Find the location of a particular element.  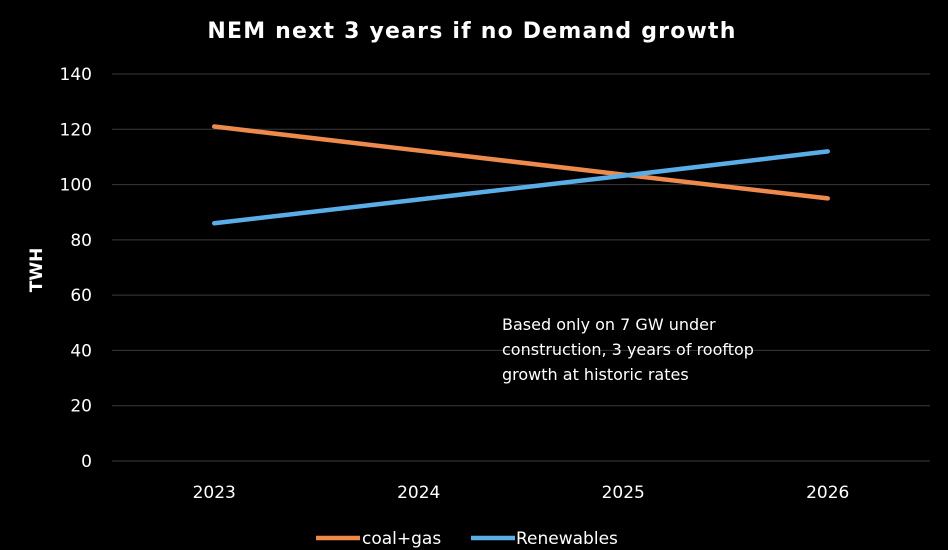

legend-label-renewables: Renewables is located at coordinates (567, 539).